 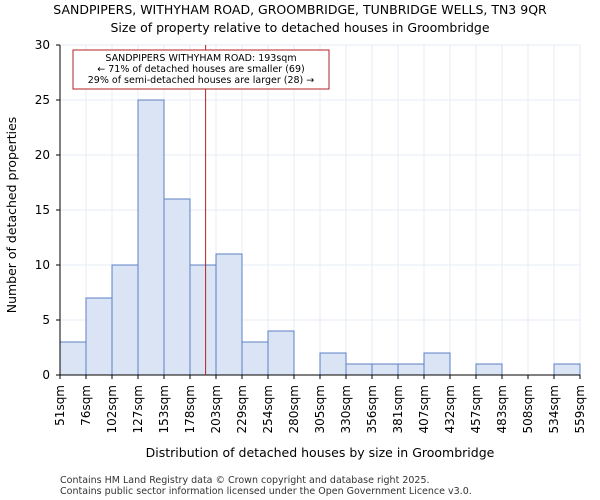 What do you see at coordinates (11, 215) in the screenshot?
I see `y-axis-label: Number of detached properties` at bounding box center [11, 215].